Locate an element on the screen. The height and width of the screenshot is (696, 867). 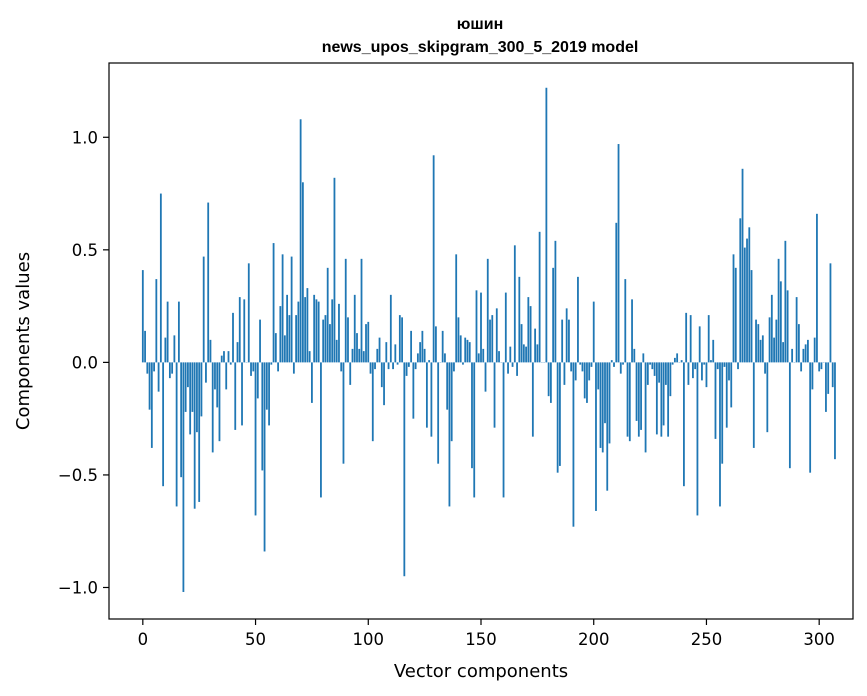
y-tick-label: 0.5 is located at coordinates (85, 250).